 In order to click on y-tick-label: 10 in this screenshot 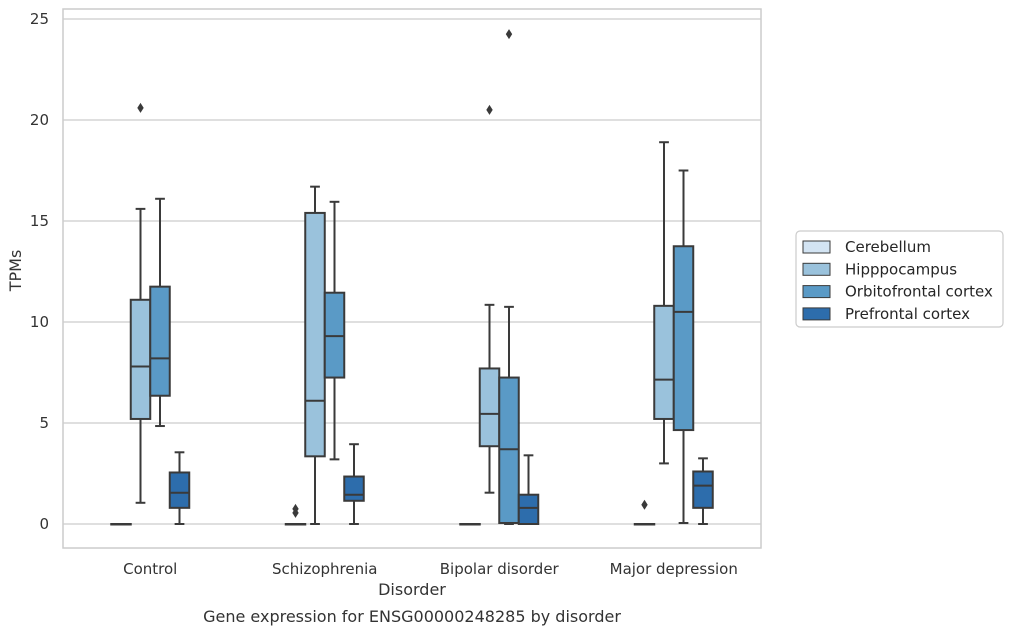, I will do `click(39, 322)`.